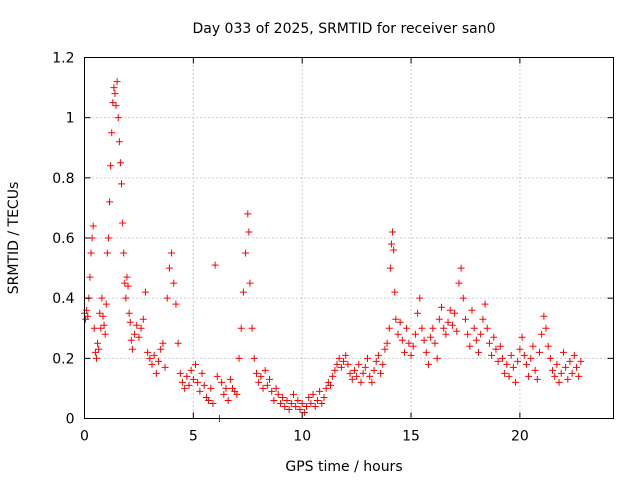 This screenshot has height=480, width=640. Describe the element at coordinates (63, 299) in the screenshot. I see `y-tick-label: 0.4` at that location.